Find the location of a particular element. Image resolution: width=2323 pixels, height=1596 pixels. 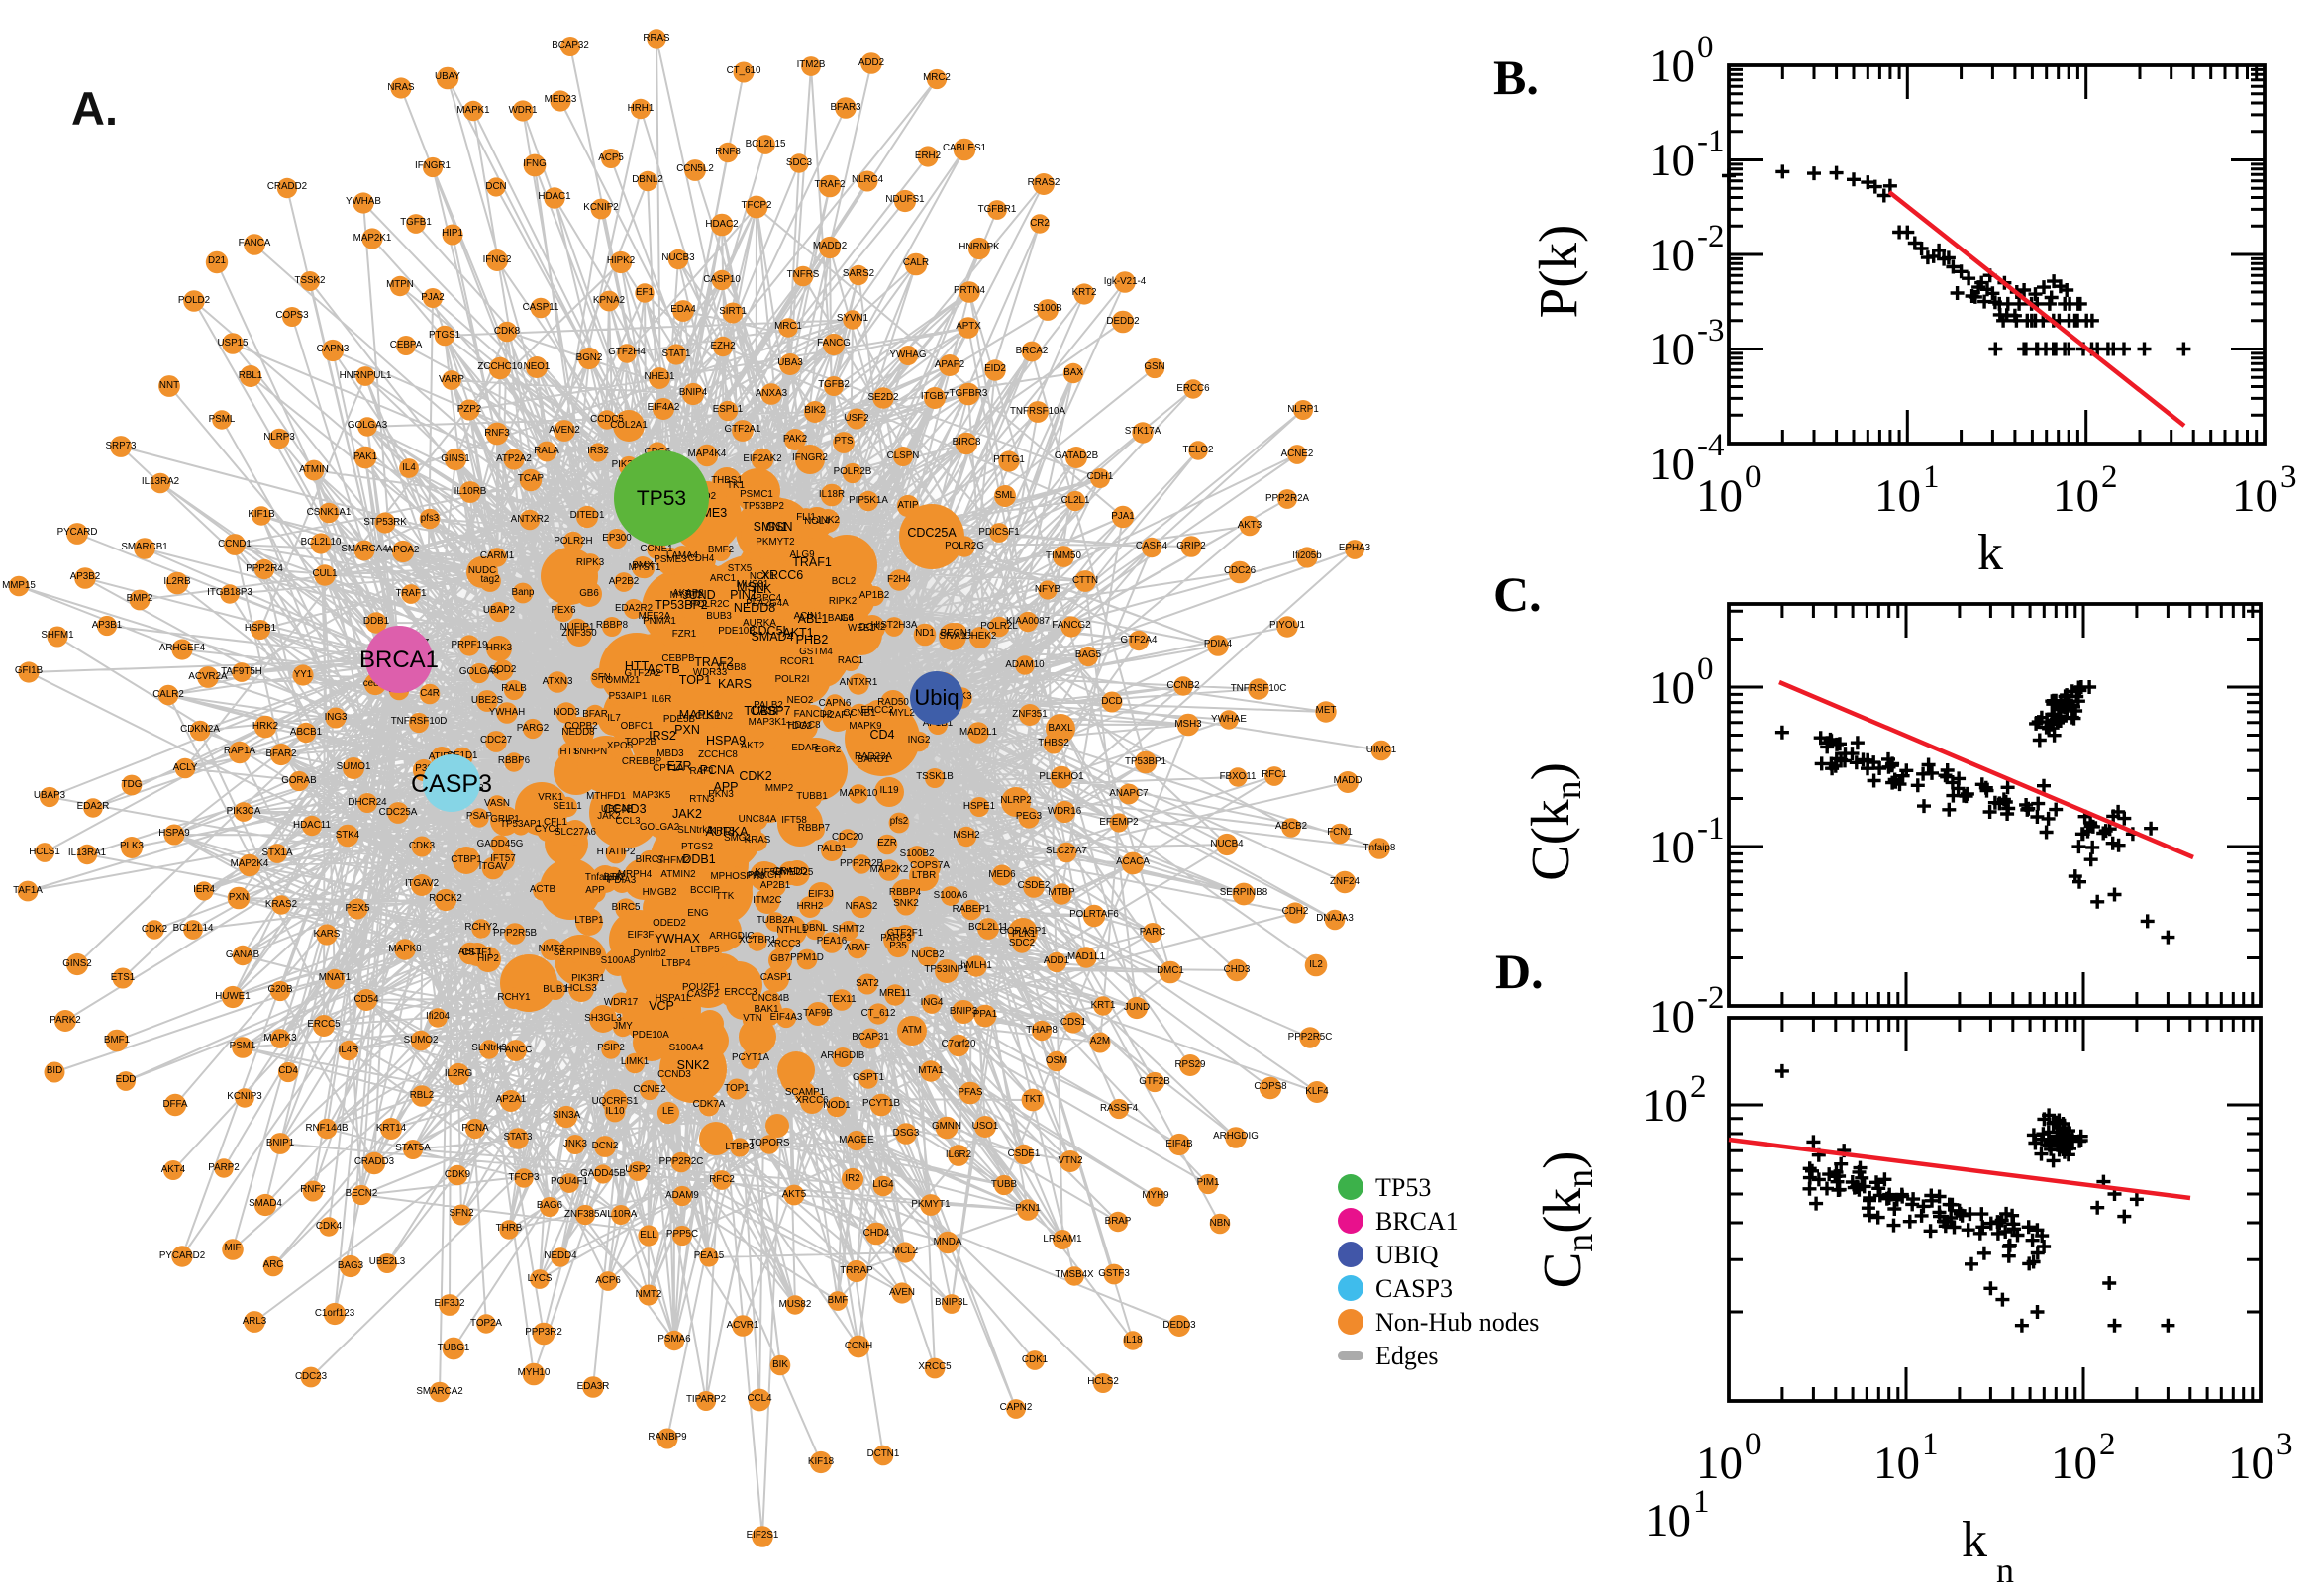

svg-text: NBN is located at coordinates (1220, 1223).